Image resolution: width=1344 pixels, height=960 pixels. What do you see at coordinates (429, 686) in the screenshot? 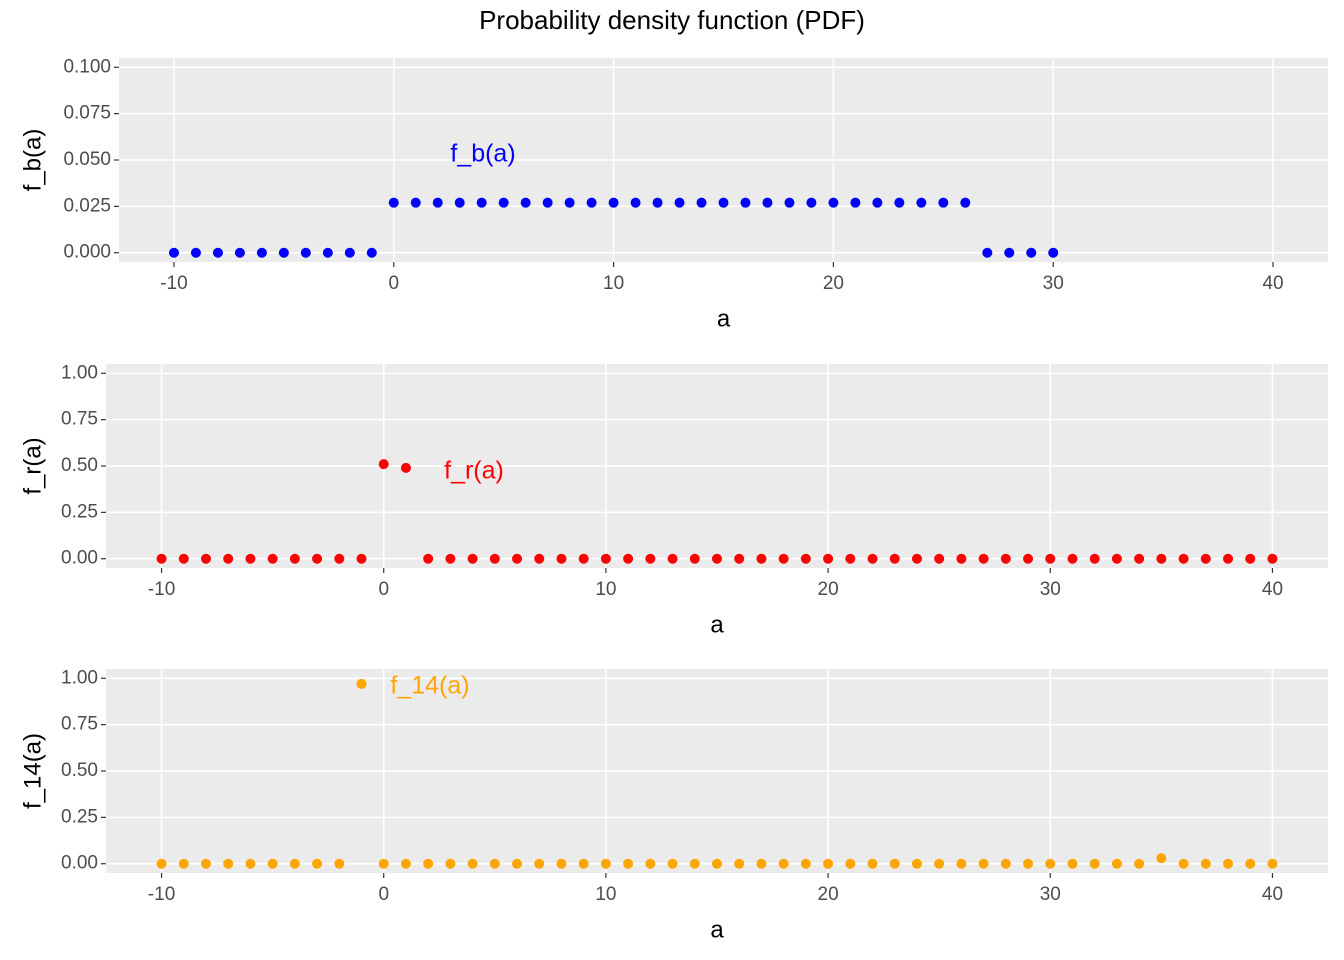
I see `annotation: f_14(a)` at bounding box center [429, 686].